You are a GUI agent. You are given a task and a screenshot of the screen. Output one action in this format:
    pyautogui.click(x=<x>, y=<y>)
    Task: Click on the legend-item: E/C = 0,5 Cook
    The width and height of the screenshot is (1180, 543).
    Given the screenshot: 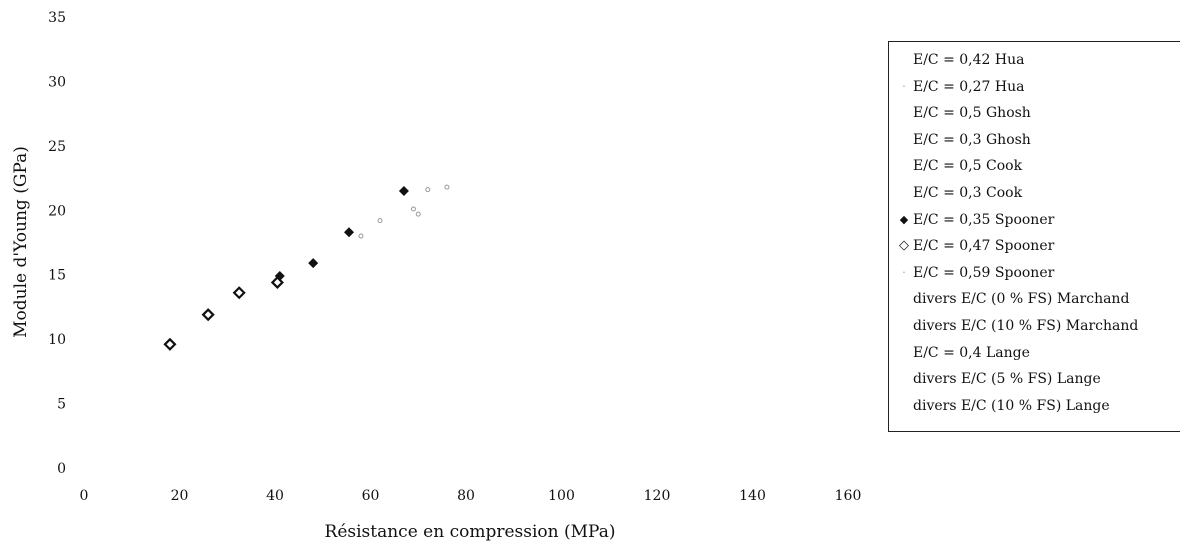 What is the action you would take?
    pyautogui.click(x=1034, y=166)
    